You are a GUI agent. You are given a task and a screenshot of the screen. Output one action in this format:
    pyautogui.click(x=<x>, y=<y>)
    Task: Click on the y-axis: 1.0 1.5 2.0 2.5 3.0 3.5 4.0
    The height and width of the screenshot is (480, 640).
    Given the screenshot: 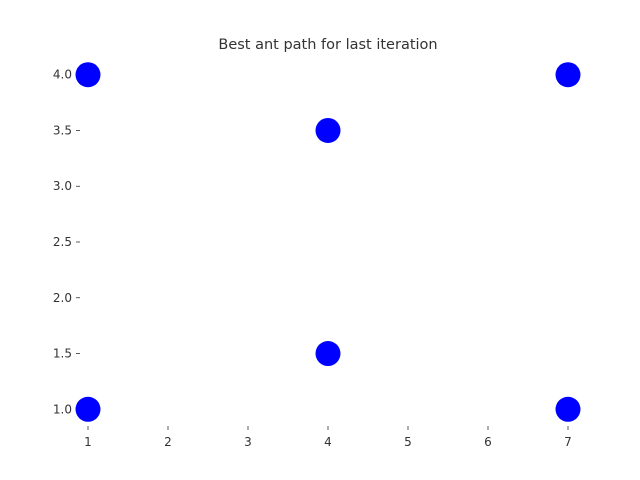 What is the action you would take?
    pyautogui.click(x=66, y=242)
    